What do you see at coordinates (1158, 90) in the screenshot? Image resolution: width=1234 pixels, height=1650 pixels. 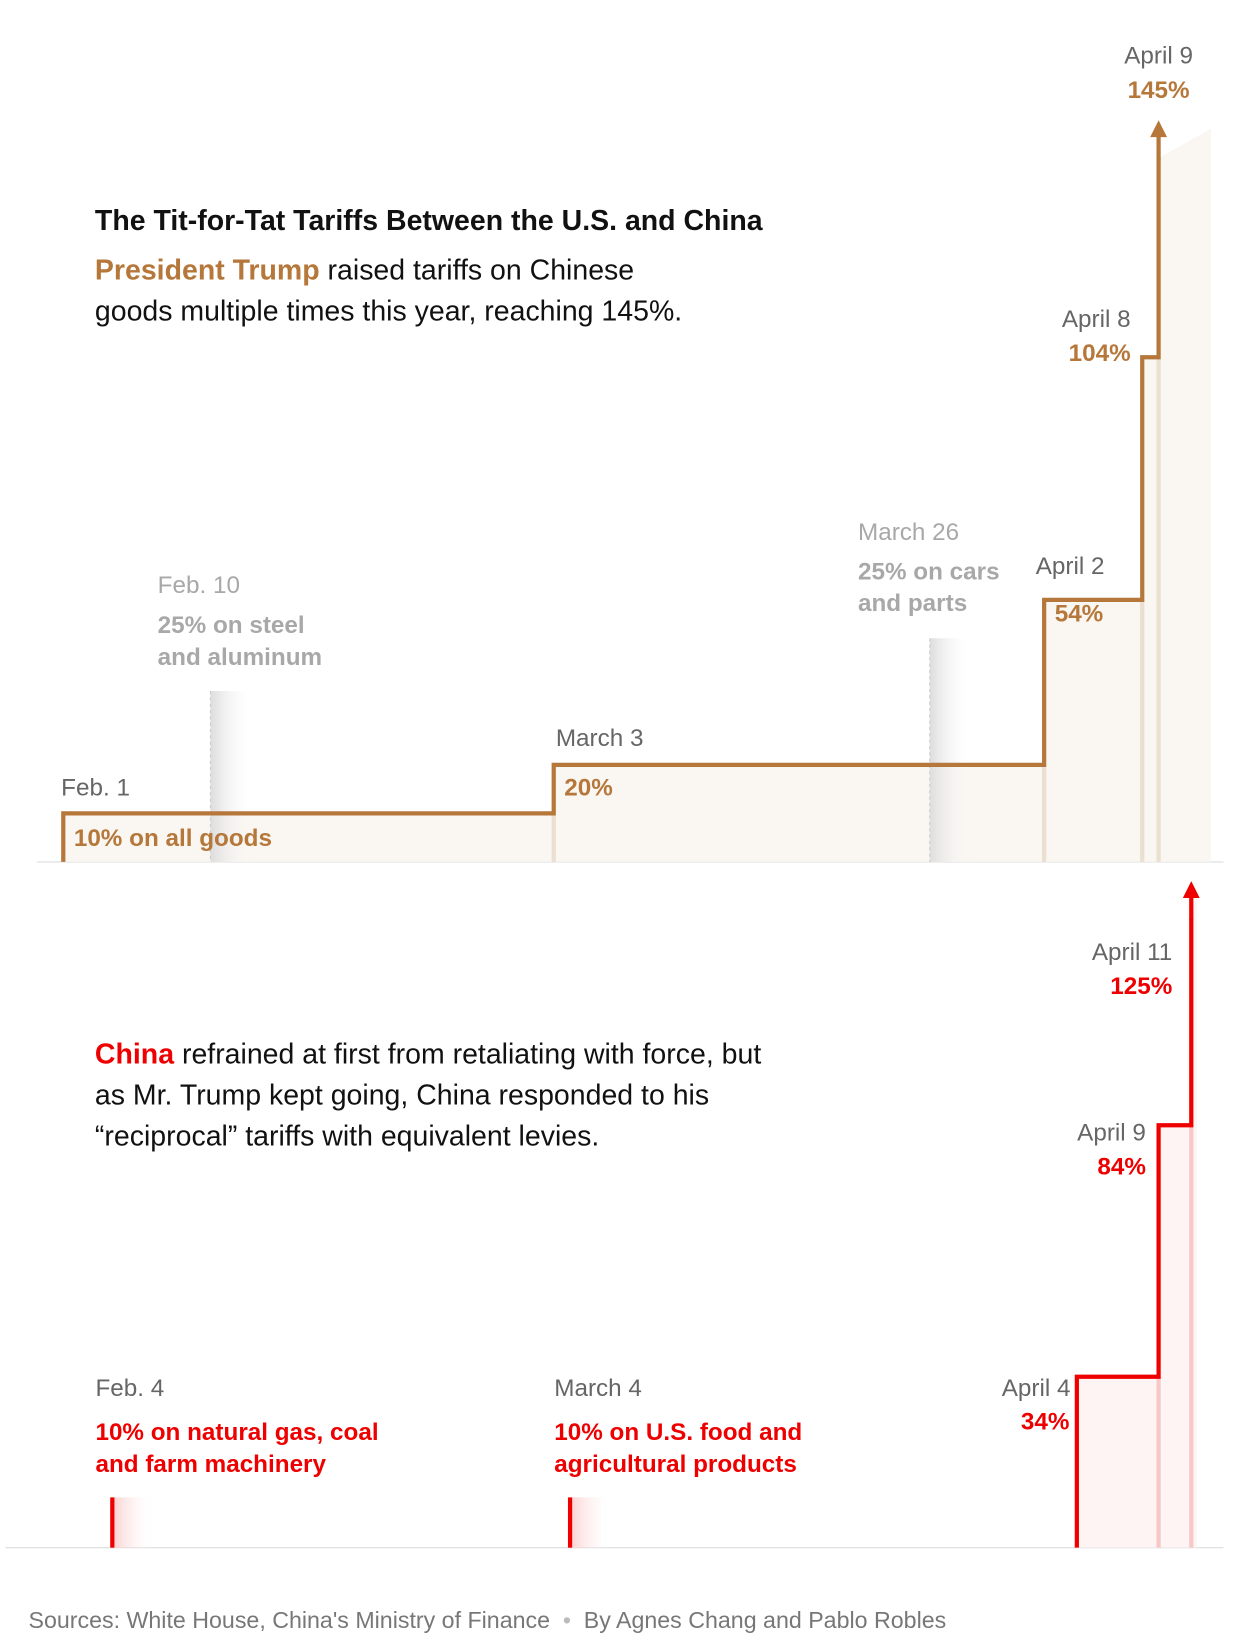 I see `value-label: 145%` at bounding box center [1158, 90].